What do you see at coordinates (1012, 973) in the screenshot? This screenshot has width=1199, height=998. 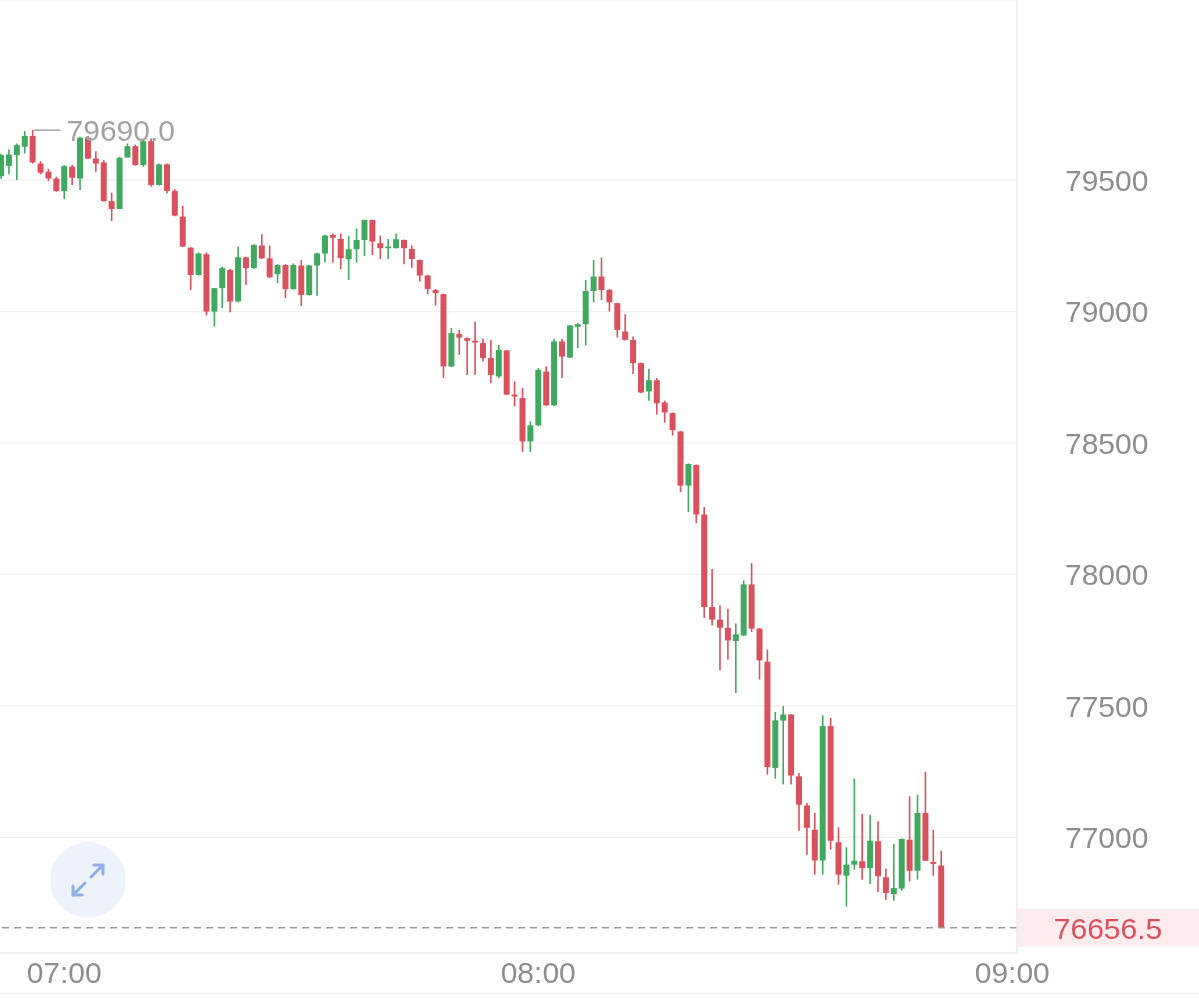 I see `x-tick-label: 09:00` at bounding box center [1012, 973].